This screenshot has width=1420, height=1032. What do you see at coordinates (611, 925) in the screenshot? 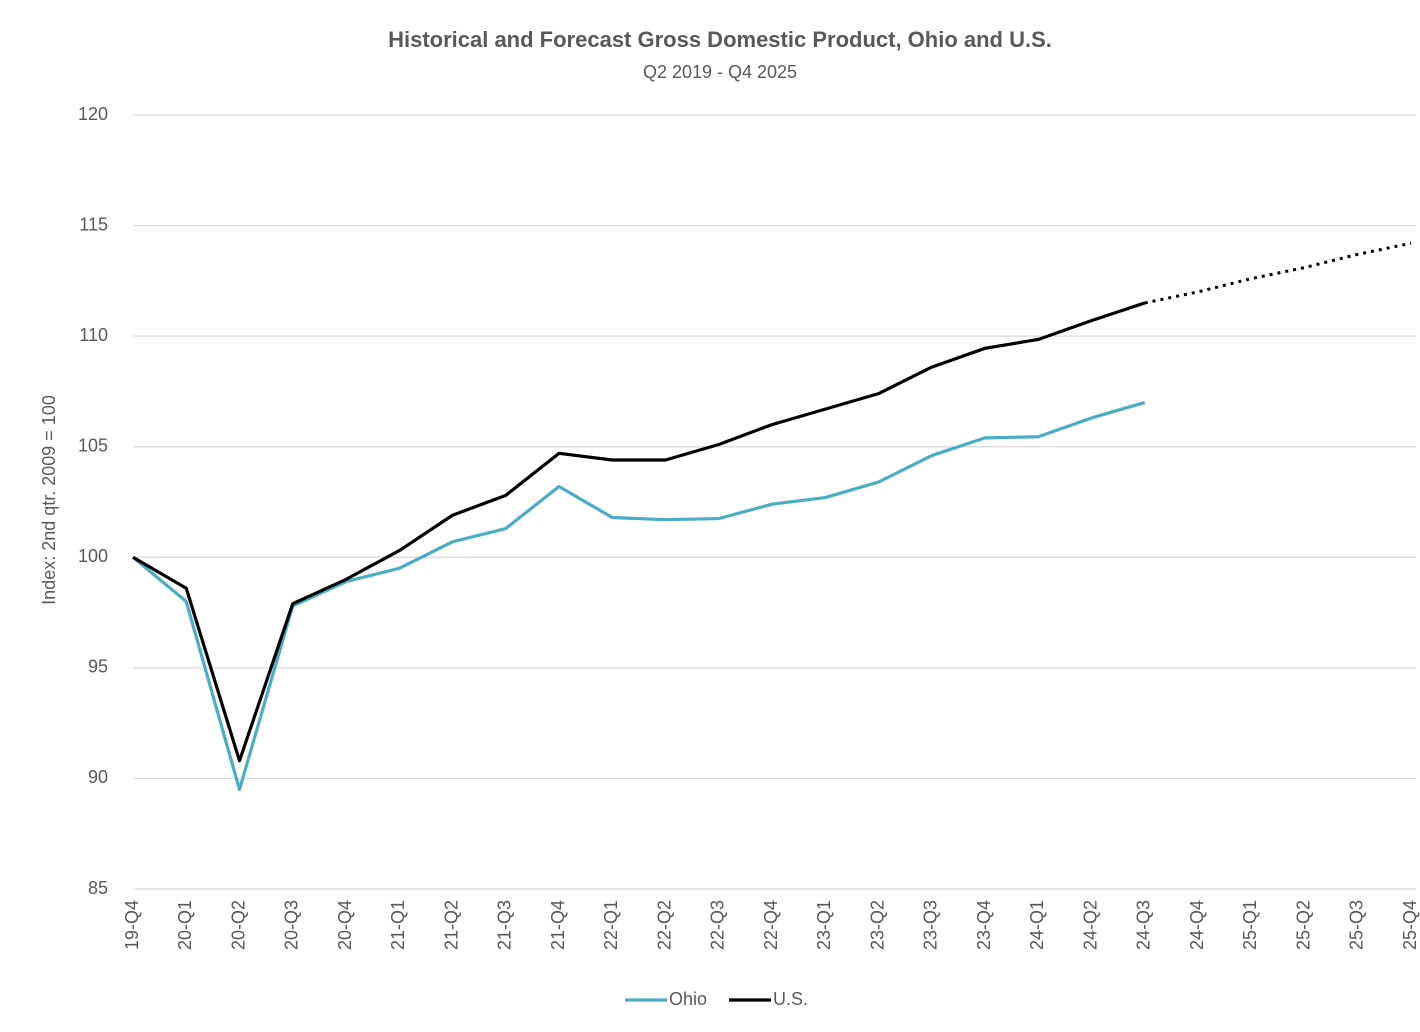
I see `x-tick-label: 22-Q1` at bounding box center [611, 925].